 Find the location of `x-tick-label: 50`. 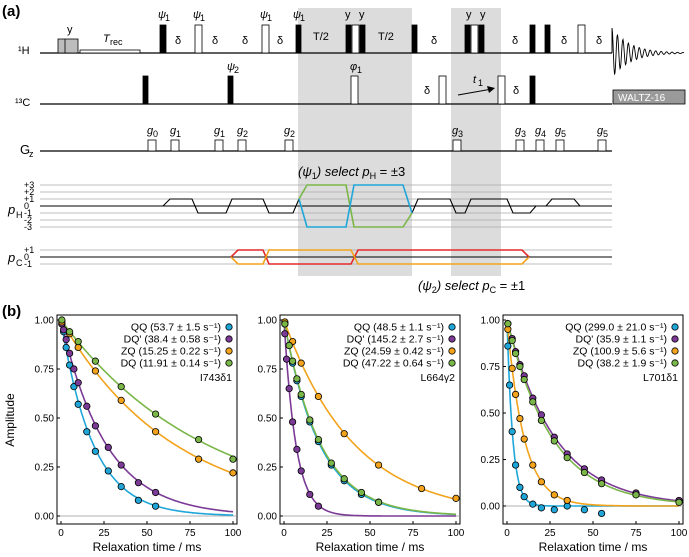

x-tick-label: 50 is located at coordinates (370, 533).